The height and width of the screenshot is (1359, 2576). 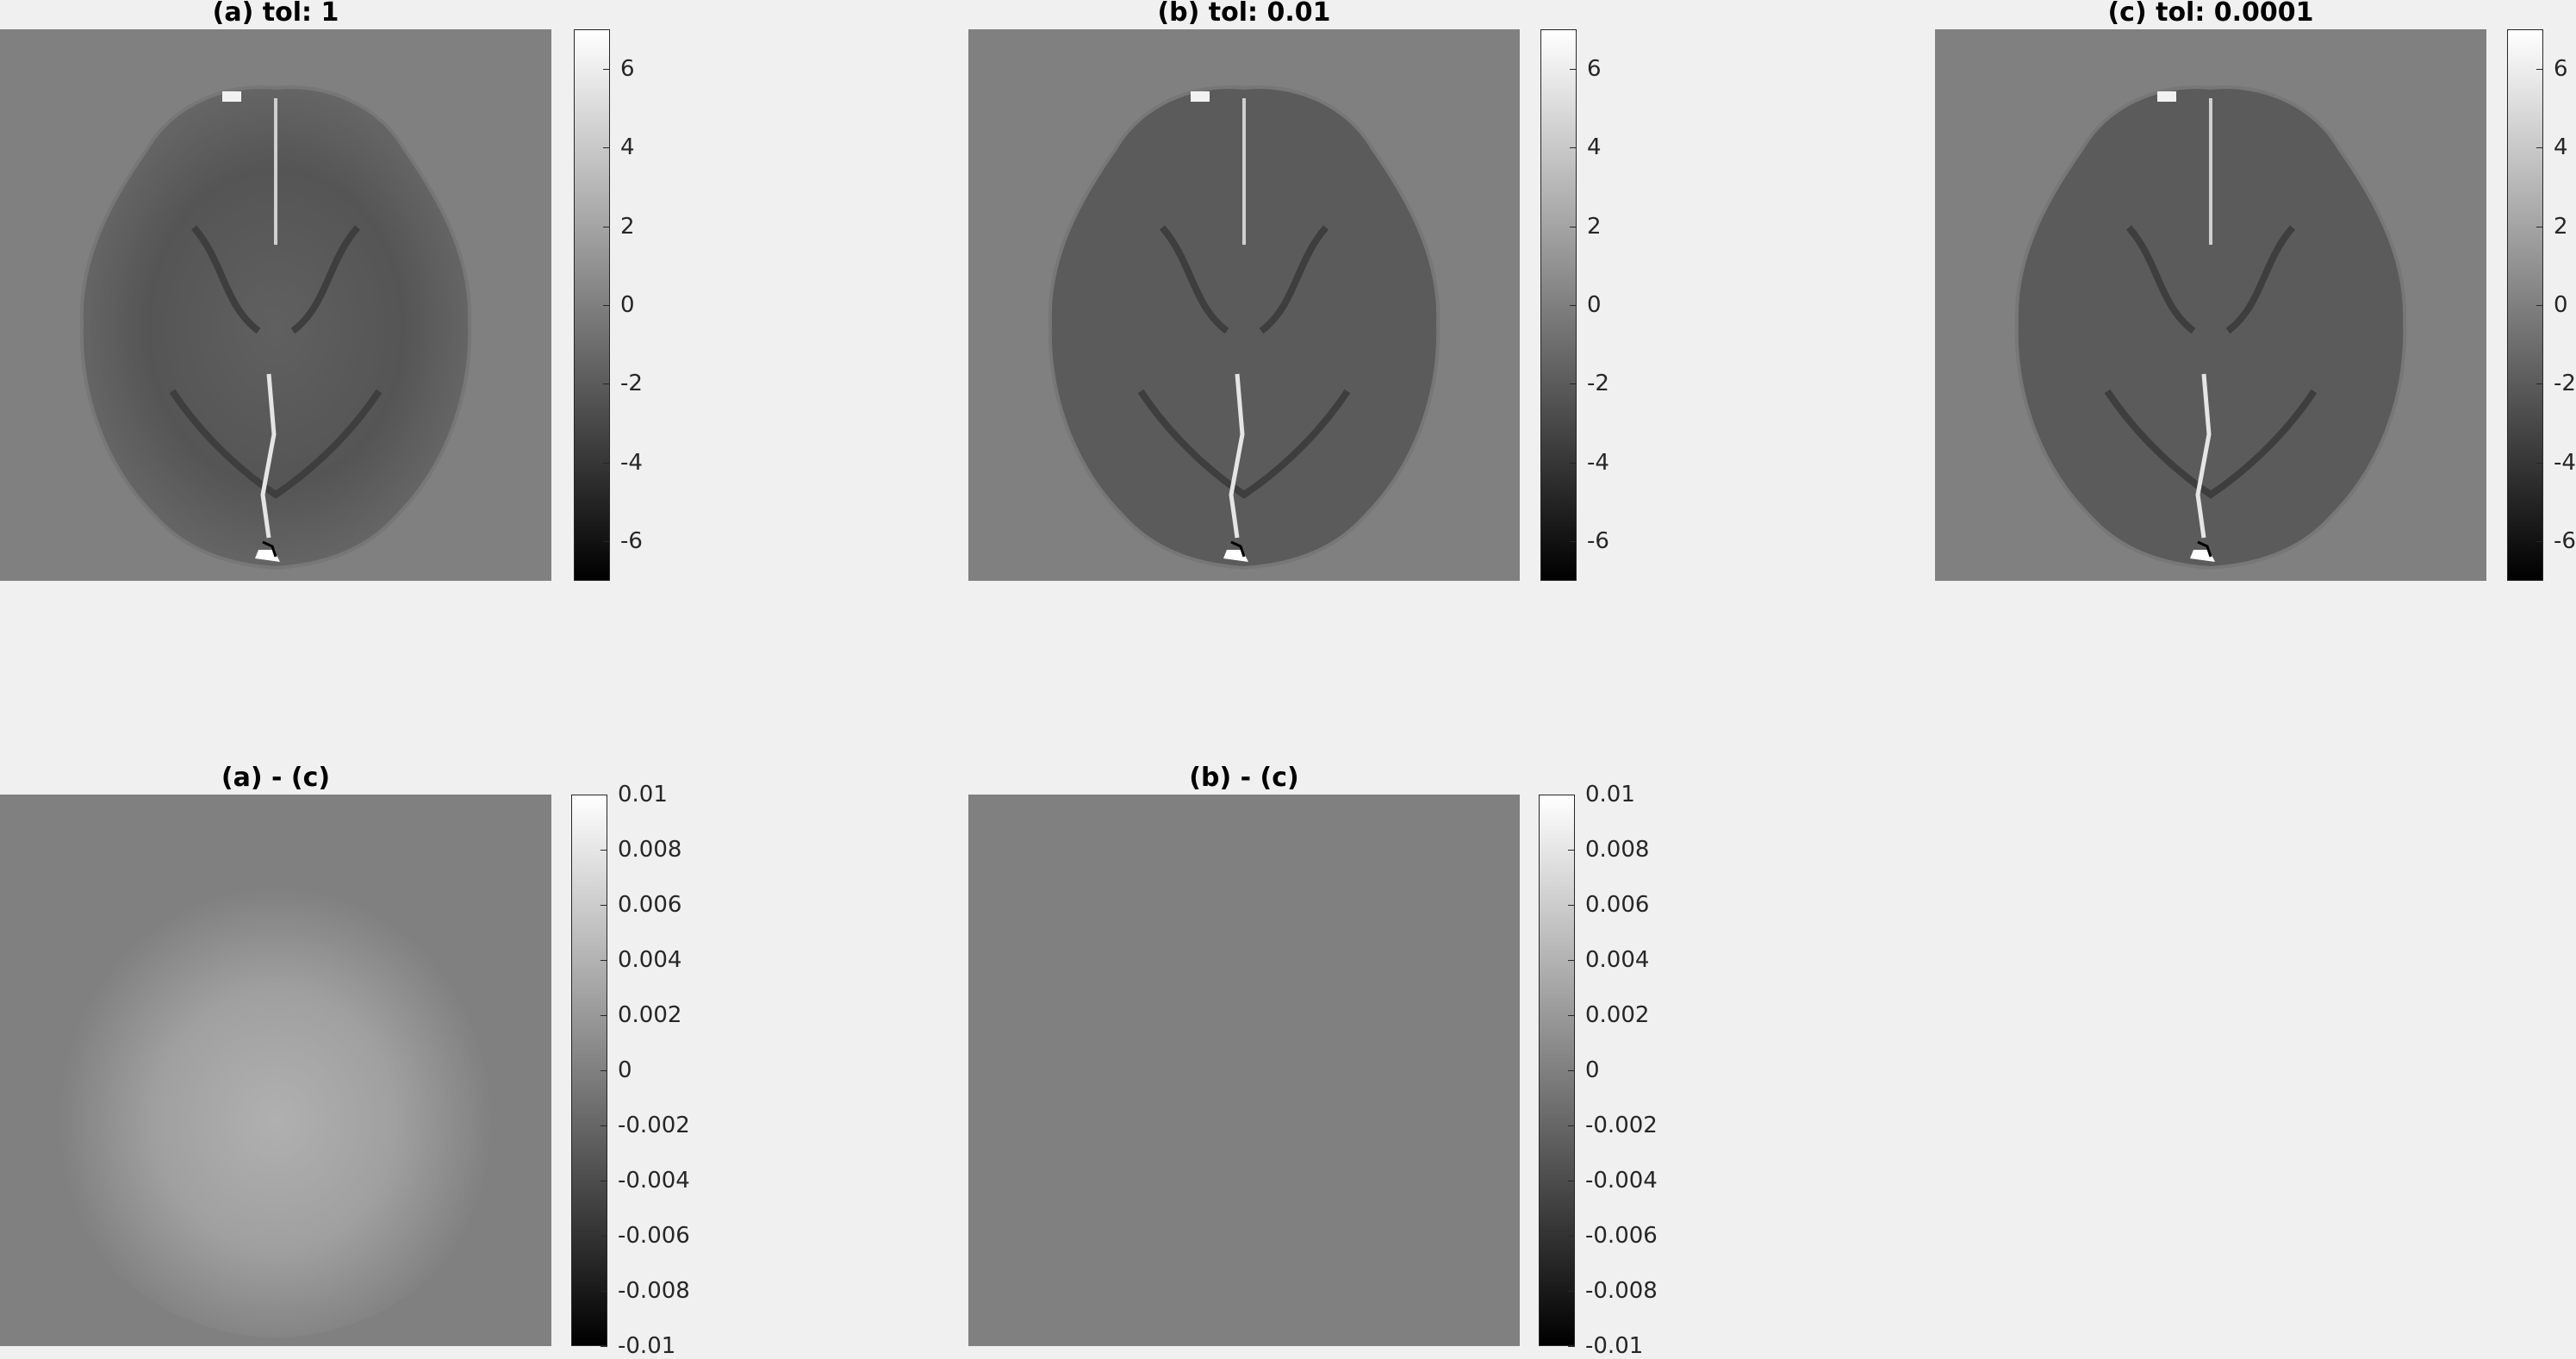 I want to click on difference-image, so click(x=275, y=1070).